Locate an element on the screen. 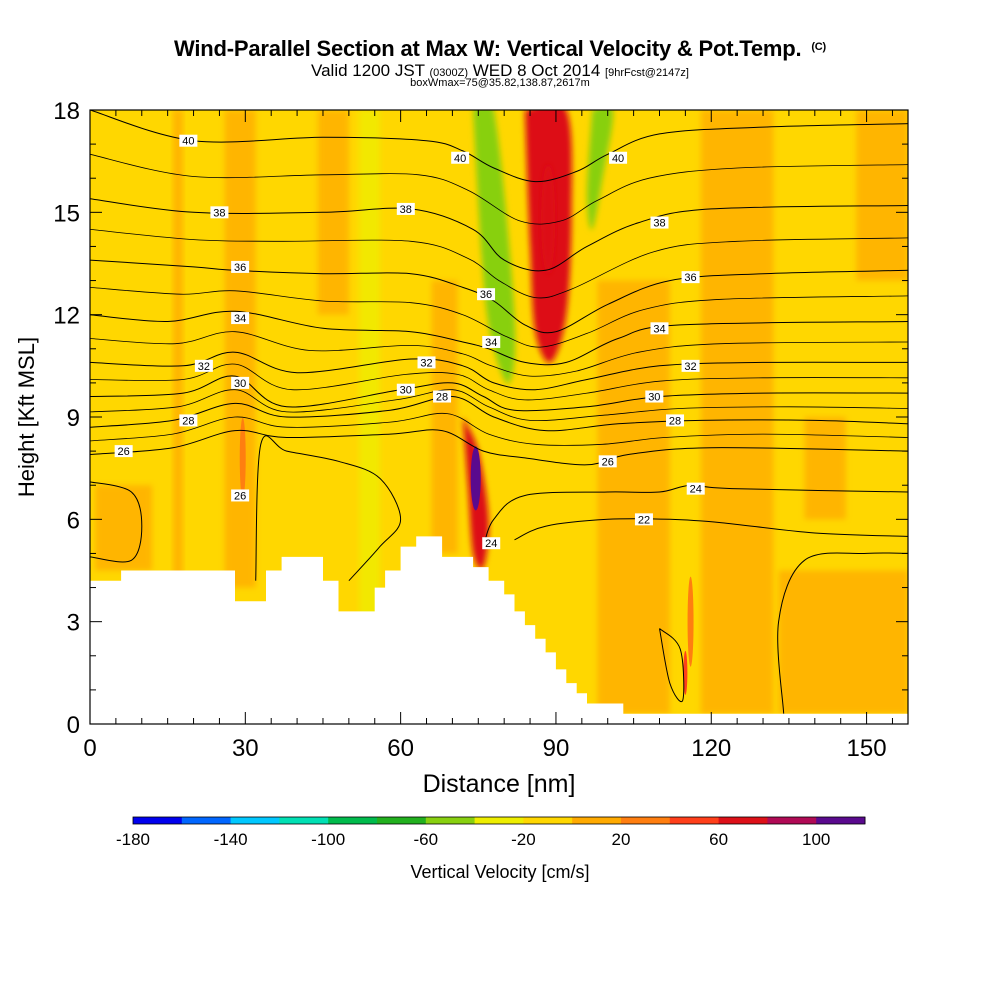 This screenshot has height=1000, width=1000. colorbar-tick-label: -100 is located at coordinates (328, 839).